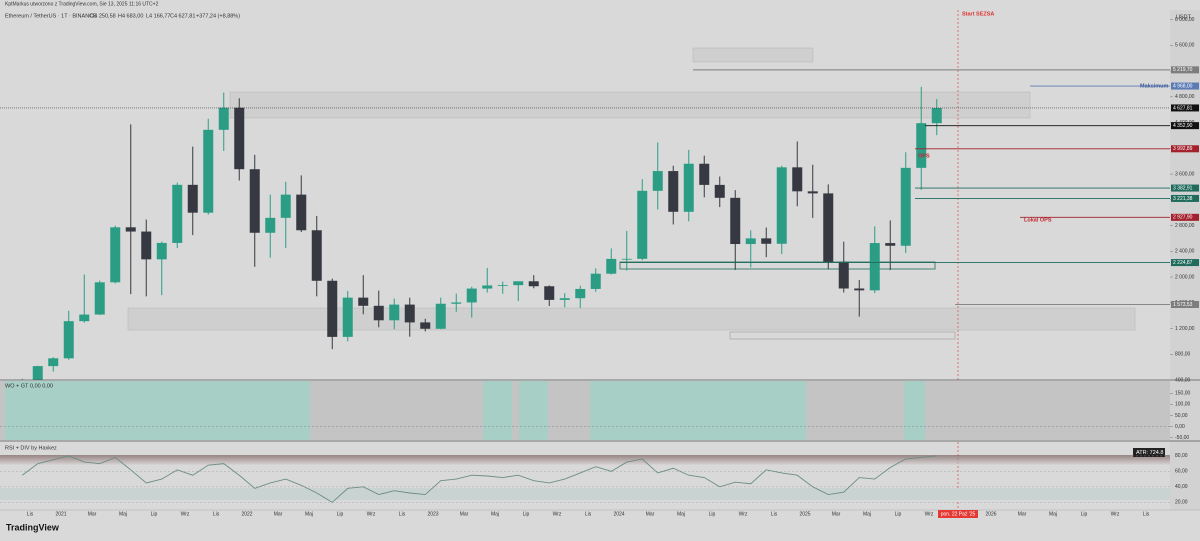 The image size is (1200, 541). Describe the element at coordinates (1180, 427) in the screenshot. I see `y-tick-label: 0,00` at that location.